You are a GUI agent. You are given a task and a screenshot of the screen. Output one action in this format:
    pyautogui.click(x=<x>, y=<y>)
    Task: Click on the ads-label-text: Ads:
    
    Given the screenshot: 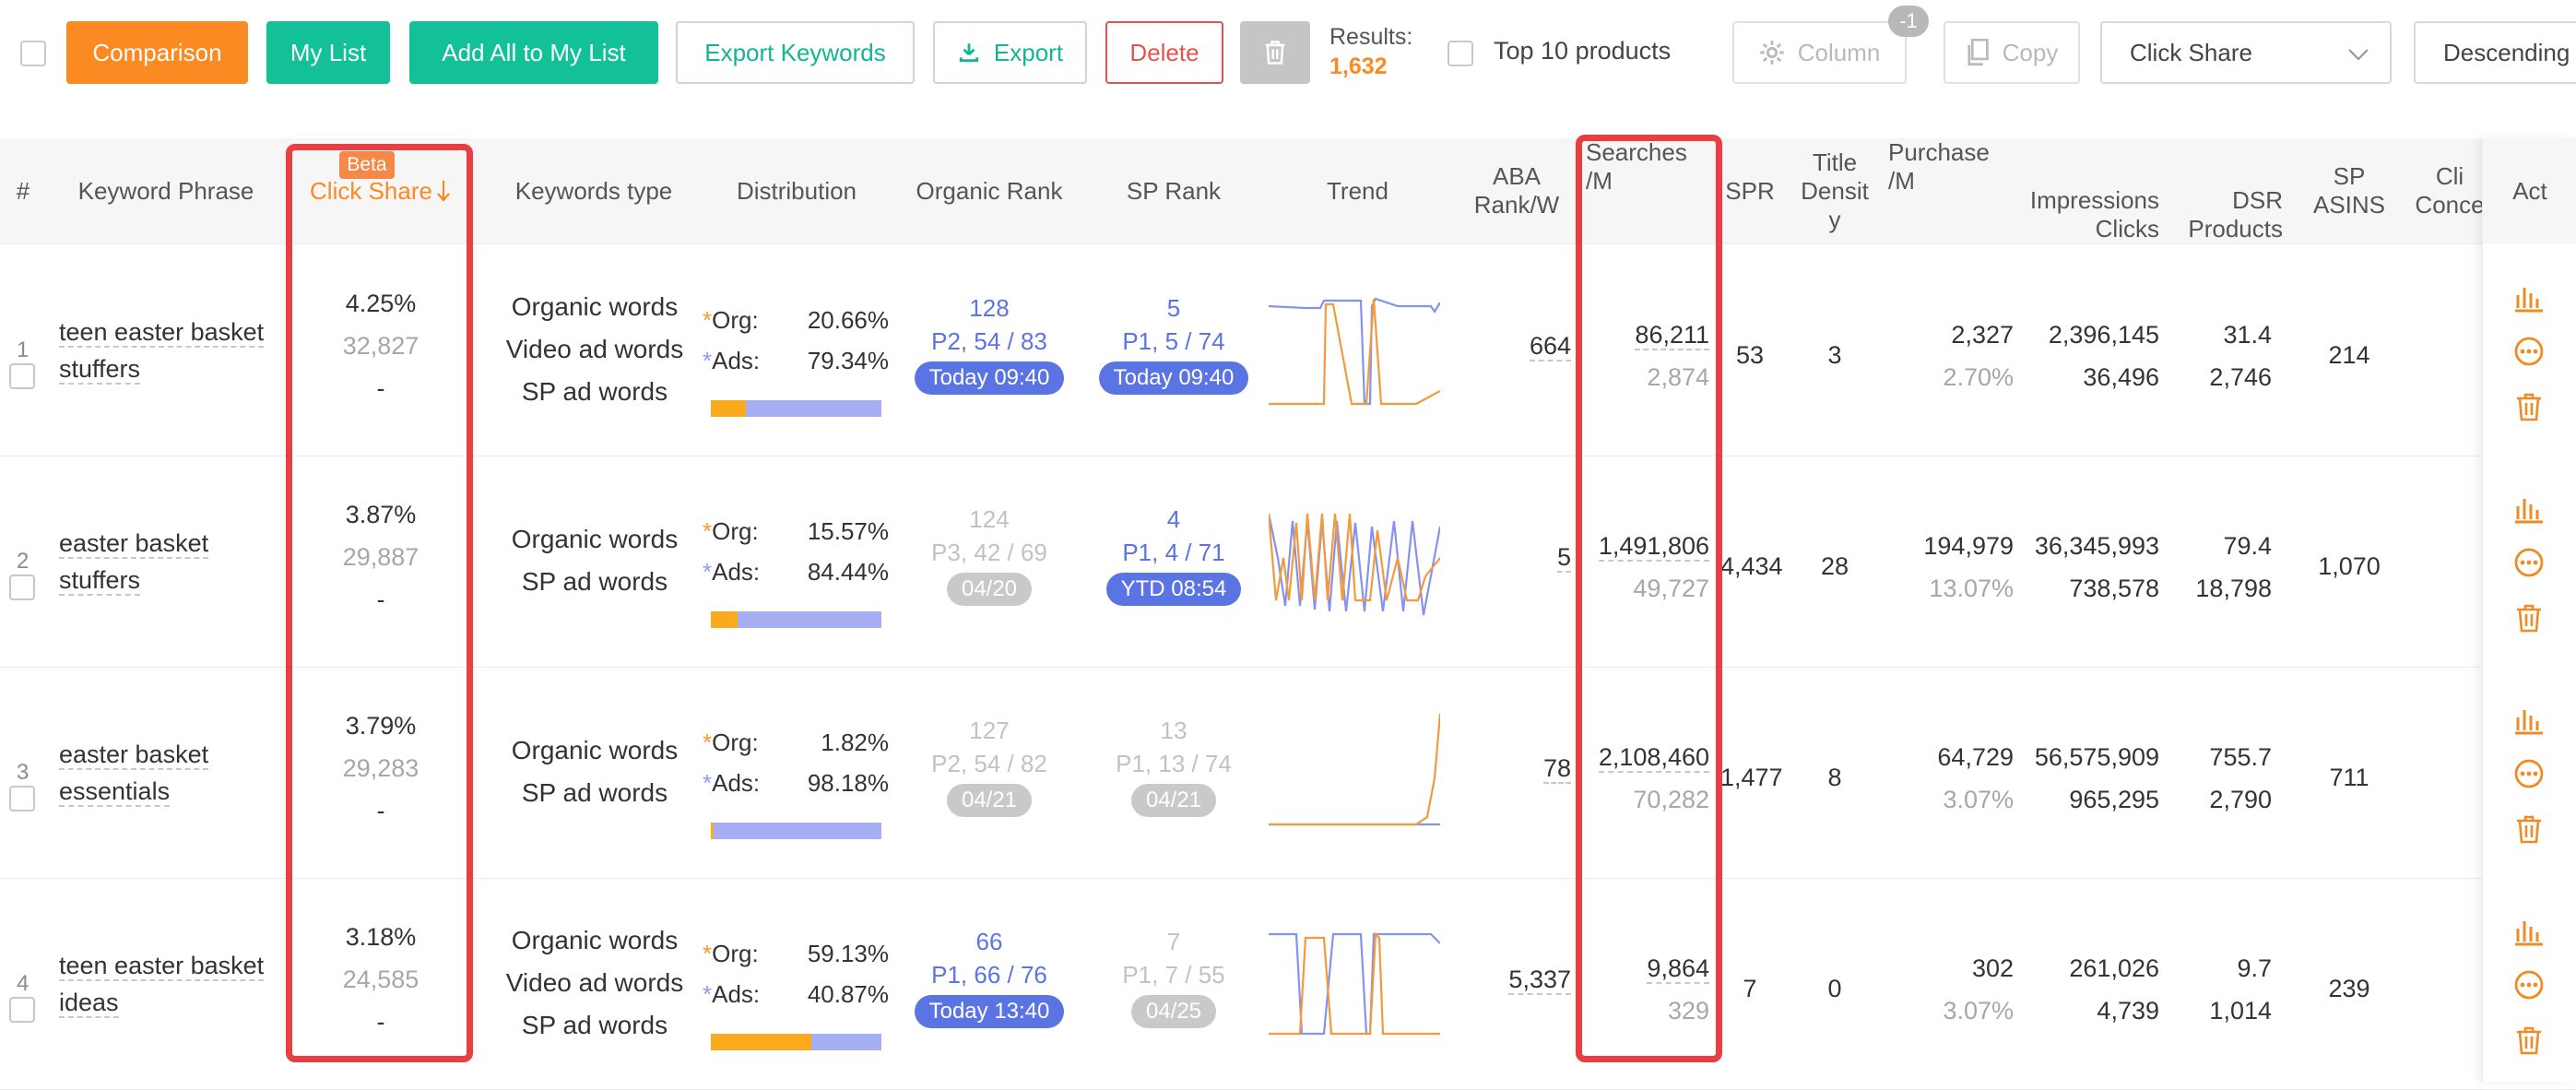 What is the action you would take?
    pyautogui.click(x=736, y=572)
    